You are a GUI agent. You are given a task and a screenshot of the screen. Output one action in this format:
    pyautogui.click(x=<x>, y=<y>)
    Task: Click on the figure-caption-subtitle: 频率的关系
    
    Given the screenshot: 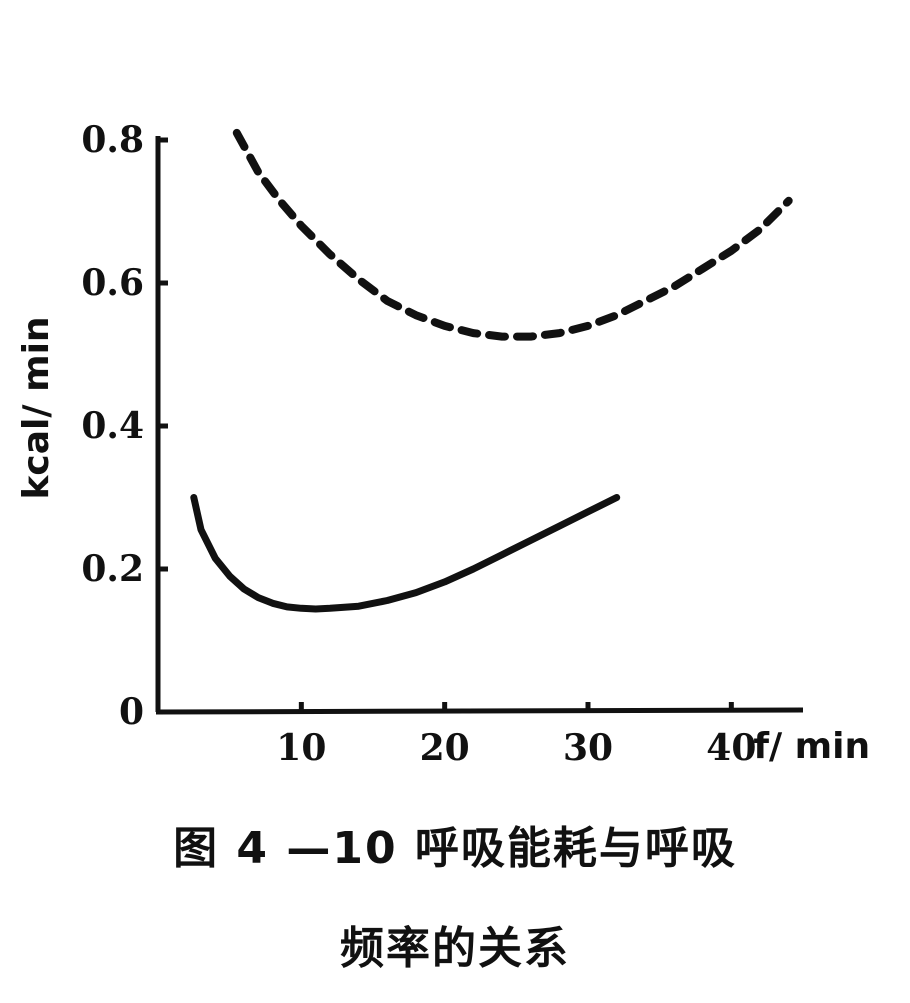 What is the action you would take?
    pyautogui.click(x=455, y=948)
    